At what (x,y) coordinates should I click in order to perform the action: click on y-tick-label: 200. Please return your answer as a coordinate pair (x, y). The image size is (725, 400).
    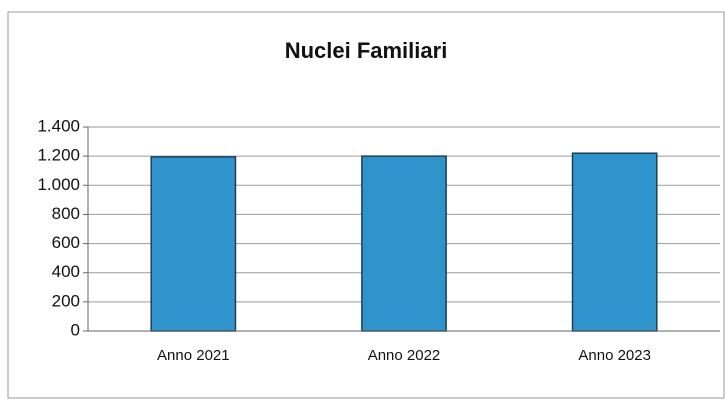
    Looking at the image, I should click on (66, 300).